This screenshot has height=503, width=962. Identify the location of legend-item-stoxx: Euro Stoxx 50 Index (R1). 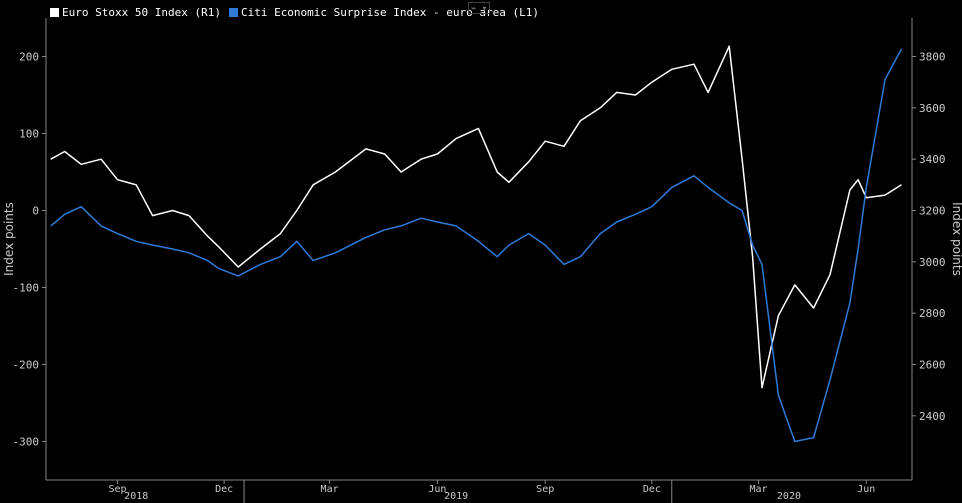
(135, 12).